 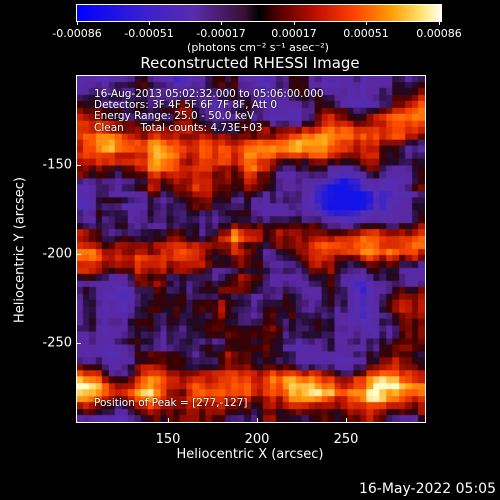 What do you see at coordinates (20, 250) in the screenshot?
I see `y-axis-label: Heliocentric Y (arcsec)` at bounding box center [20, 250].